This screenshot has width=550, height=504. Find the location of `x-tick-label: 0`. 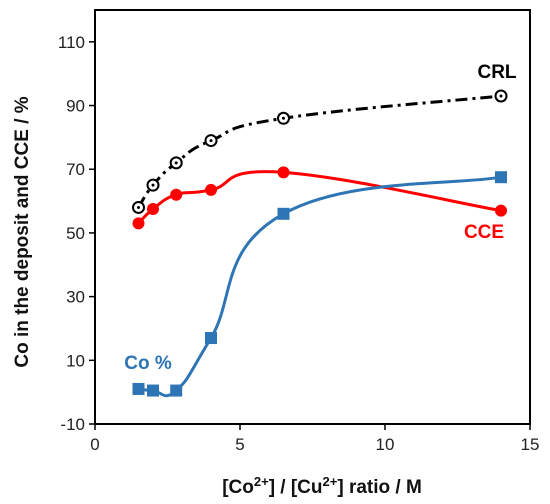

x-tick-label: 0 is located at coordinates (94, 444).